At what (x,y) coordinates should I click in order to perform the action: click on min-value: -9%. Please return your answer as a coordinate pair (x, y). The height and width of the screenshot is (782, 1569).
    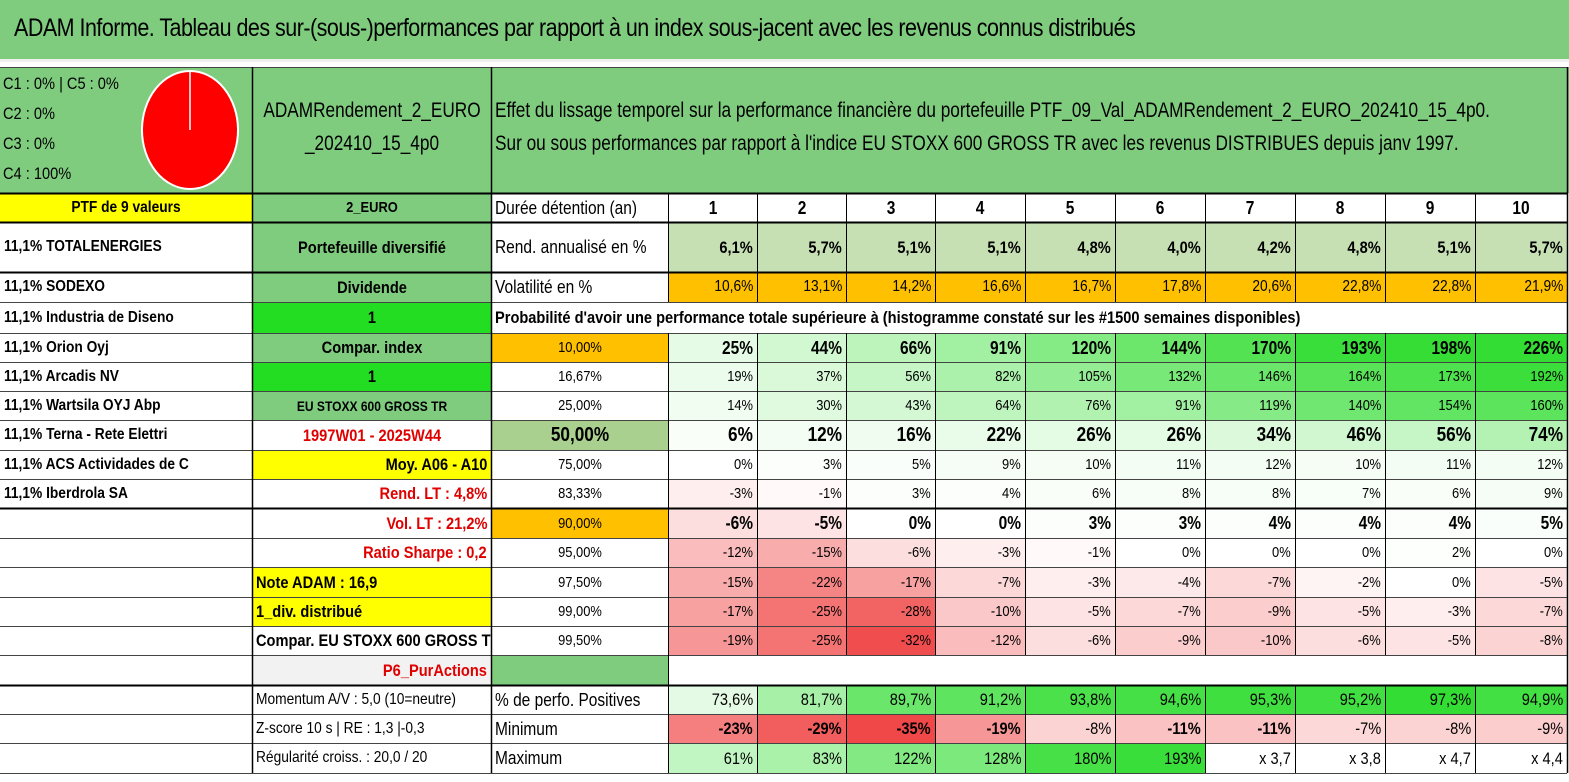
    Looking at the image, I should click on (1521, 728).